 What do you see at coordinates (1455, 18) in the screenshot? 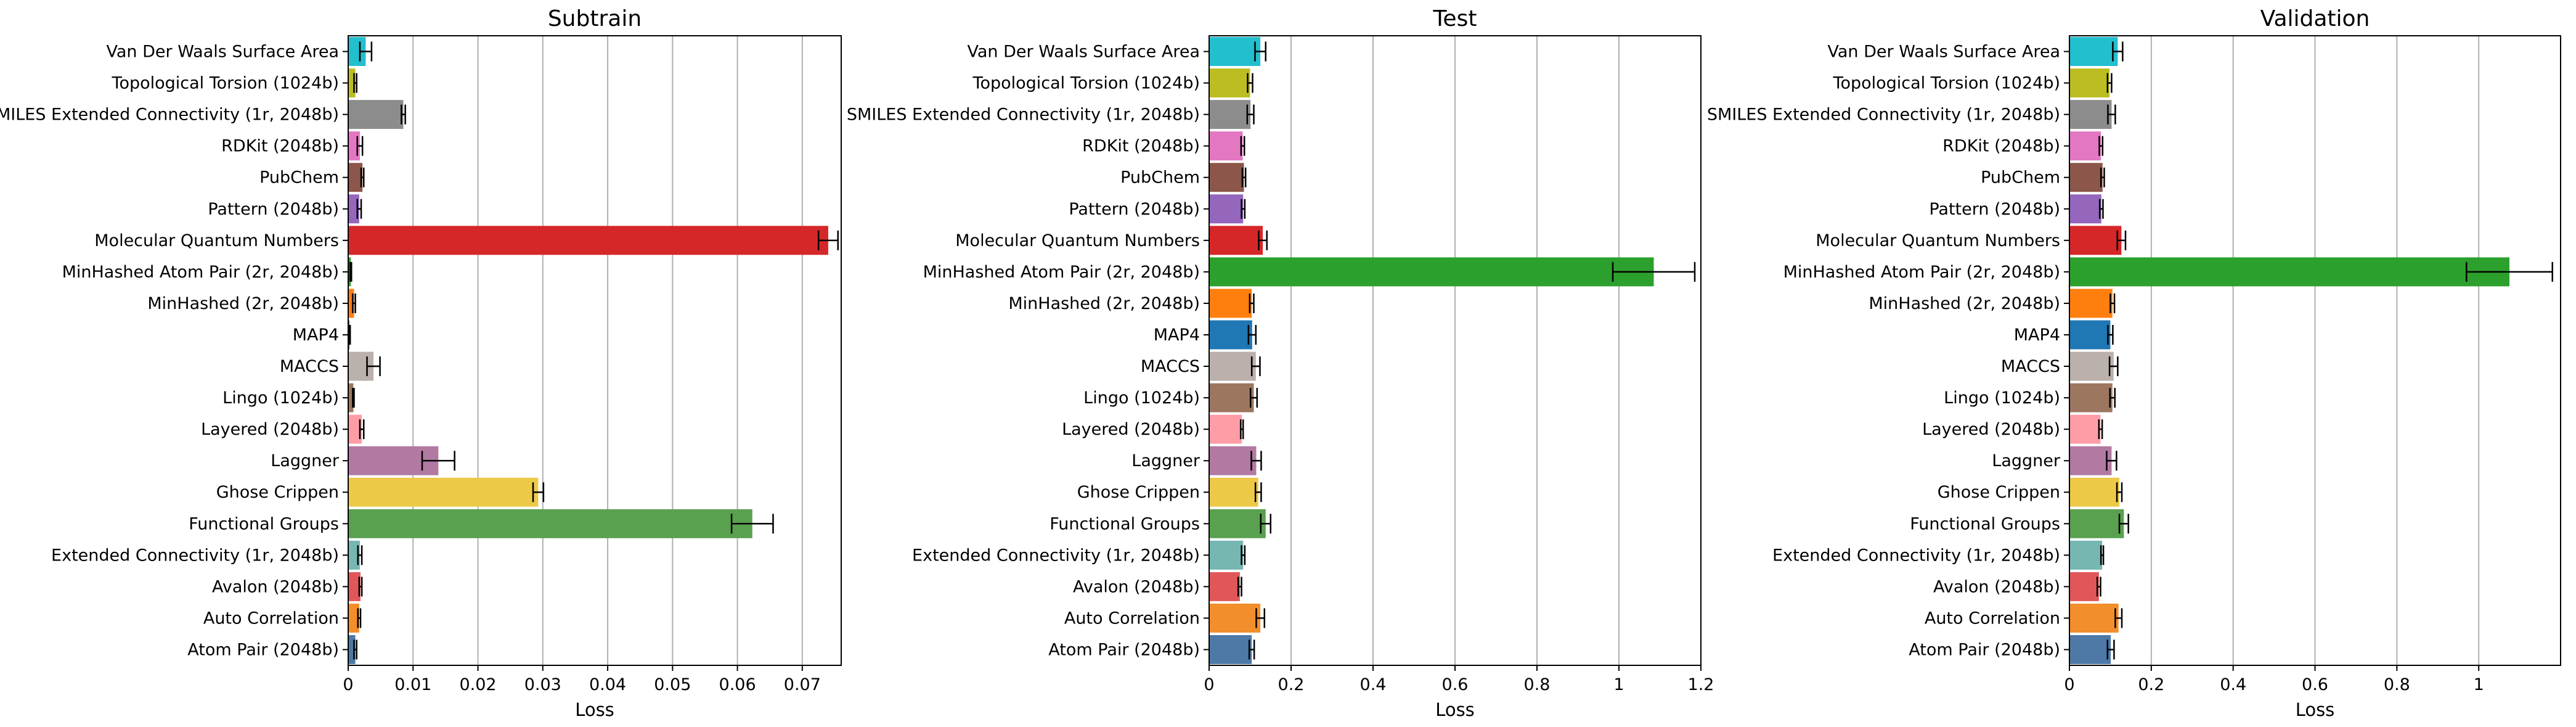
I see `chart-title: Test` at bounding box center [1455, 18].